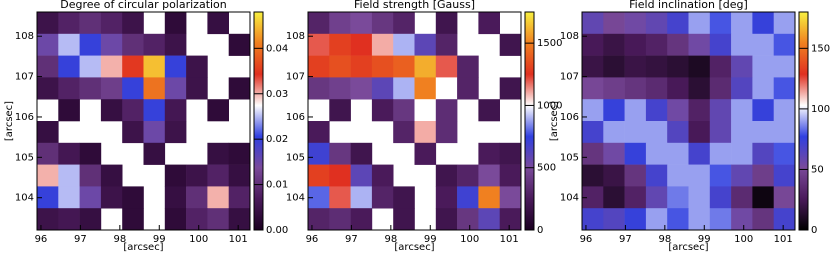 Image resolution: width=830 pixels, height=255 pixels. I want to click on x-tick-label: 101, so click(238, 239).